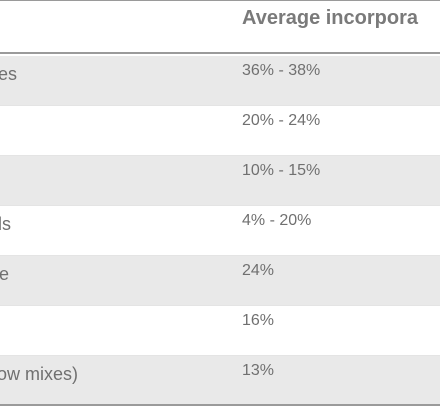 The image size is (440, 408). I want to click on row-label: ls, so click(5, 224).